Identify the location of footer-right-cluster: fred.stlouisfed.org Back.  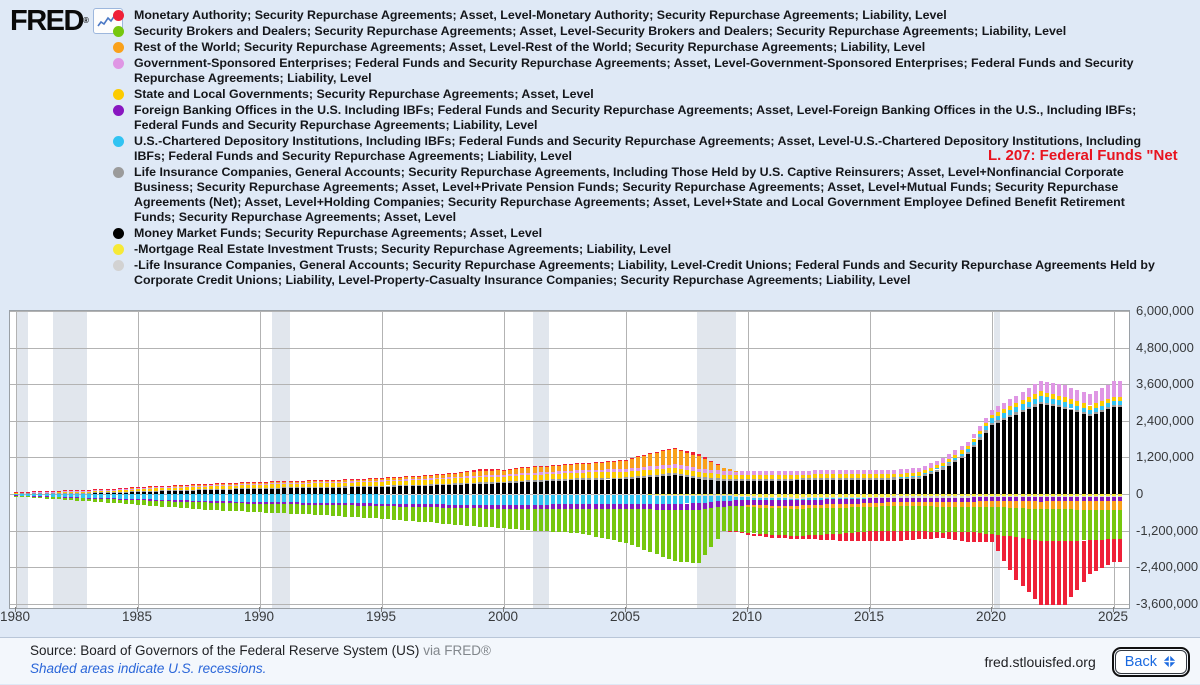
(1087, 661).